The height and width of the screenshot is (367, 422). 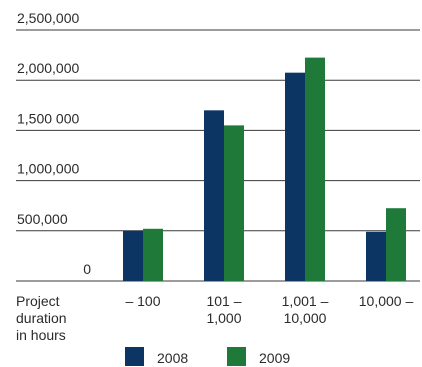 What do you see at coordinates (48, 169) in the screenshot?
I see `y-tick-label: 1,000,000` at bounding box center [48, 169].